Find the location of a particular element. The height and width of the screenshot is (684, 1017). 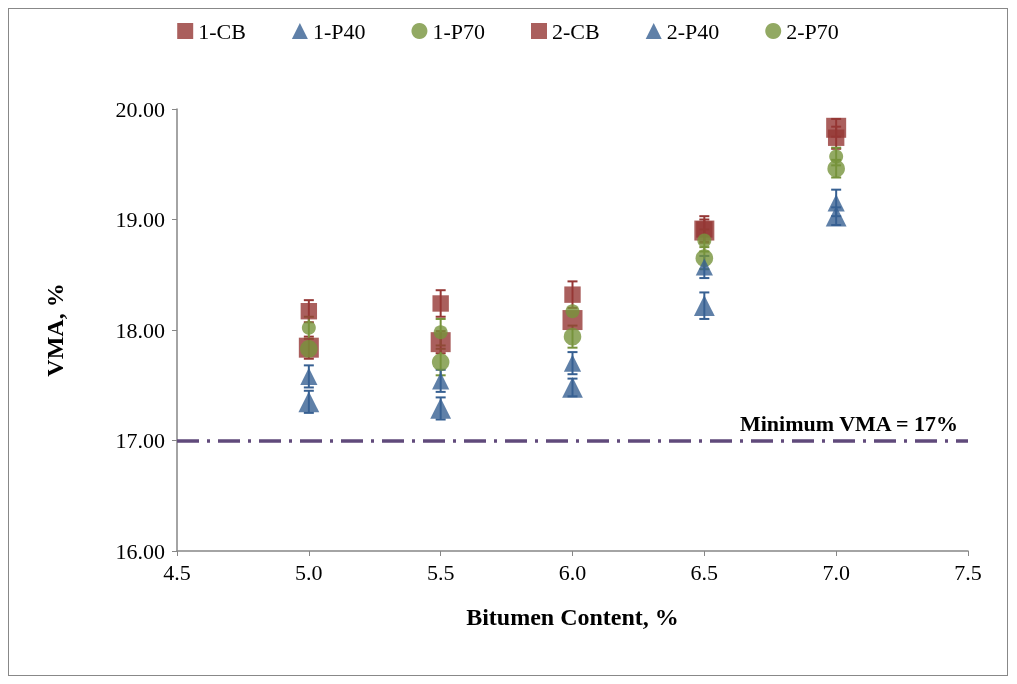

legend-label: 1-P70 is located at coordinates (458, 31).